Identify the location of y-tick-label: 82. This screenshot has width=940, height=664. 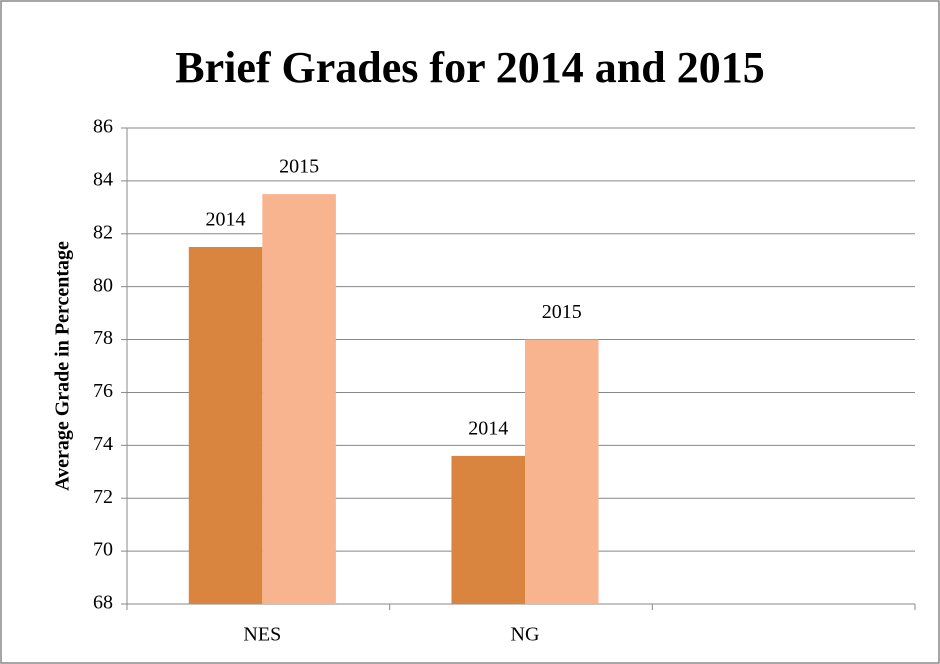
(103, 232).